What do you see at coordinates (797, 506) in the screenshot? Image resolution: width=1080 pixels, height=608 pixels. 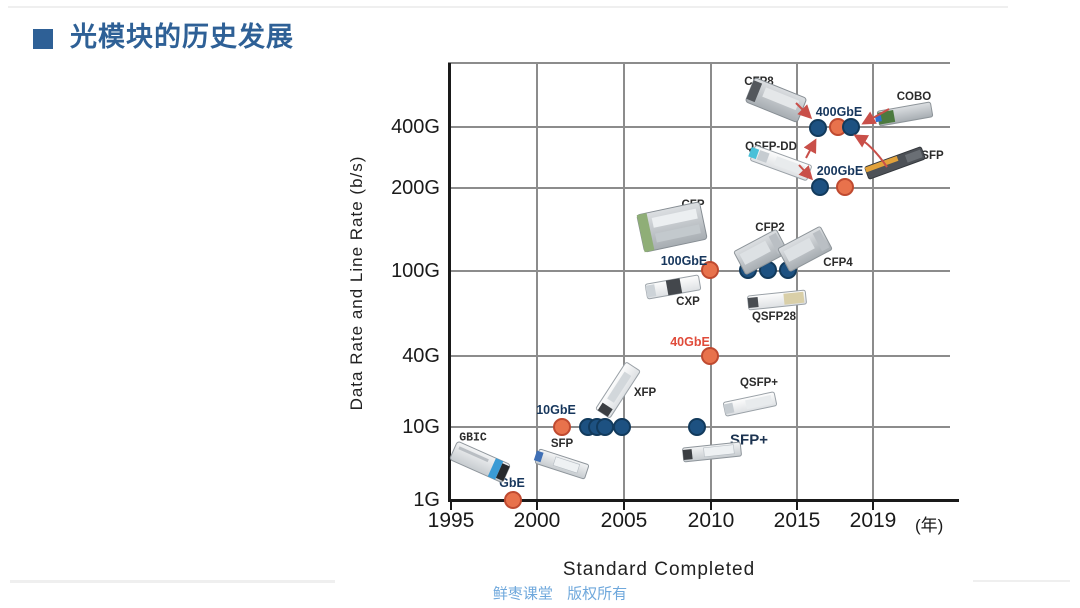 I see `x-tick-2015` at bounding box center [797, 506].